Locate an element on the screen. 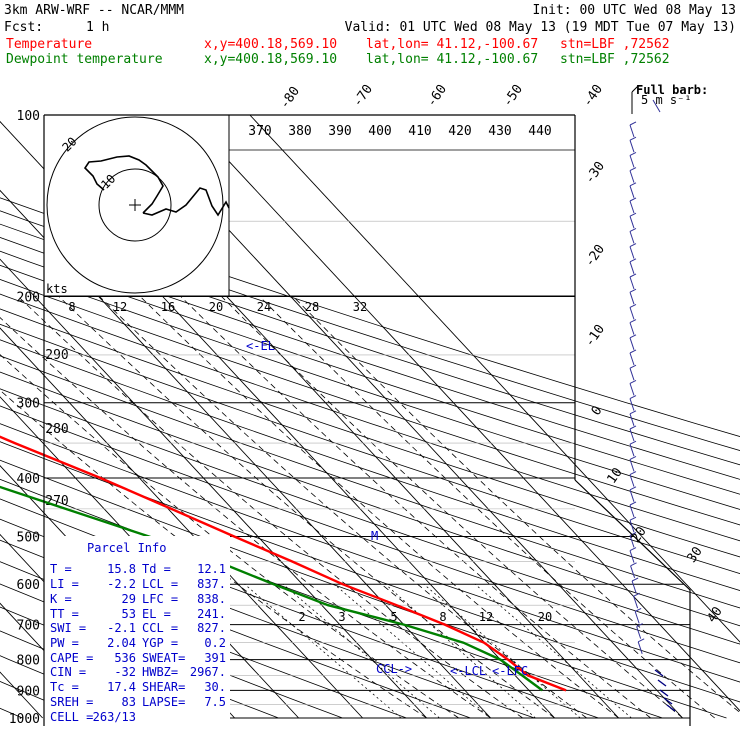 Image resolution: width=740 pixels, height=744 pixels. parcel-row-value: -2.2 is located at coordinates (121, 584).